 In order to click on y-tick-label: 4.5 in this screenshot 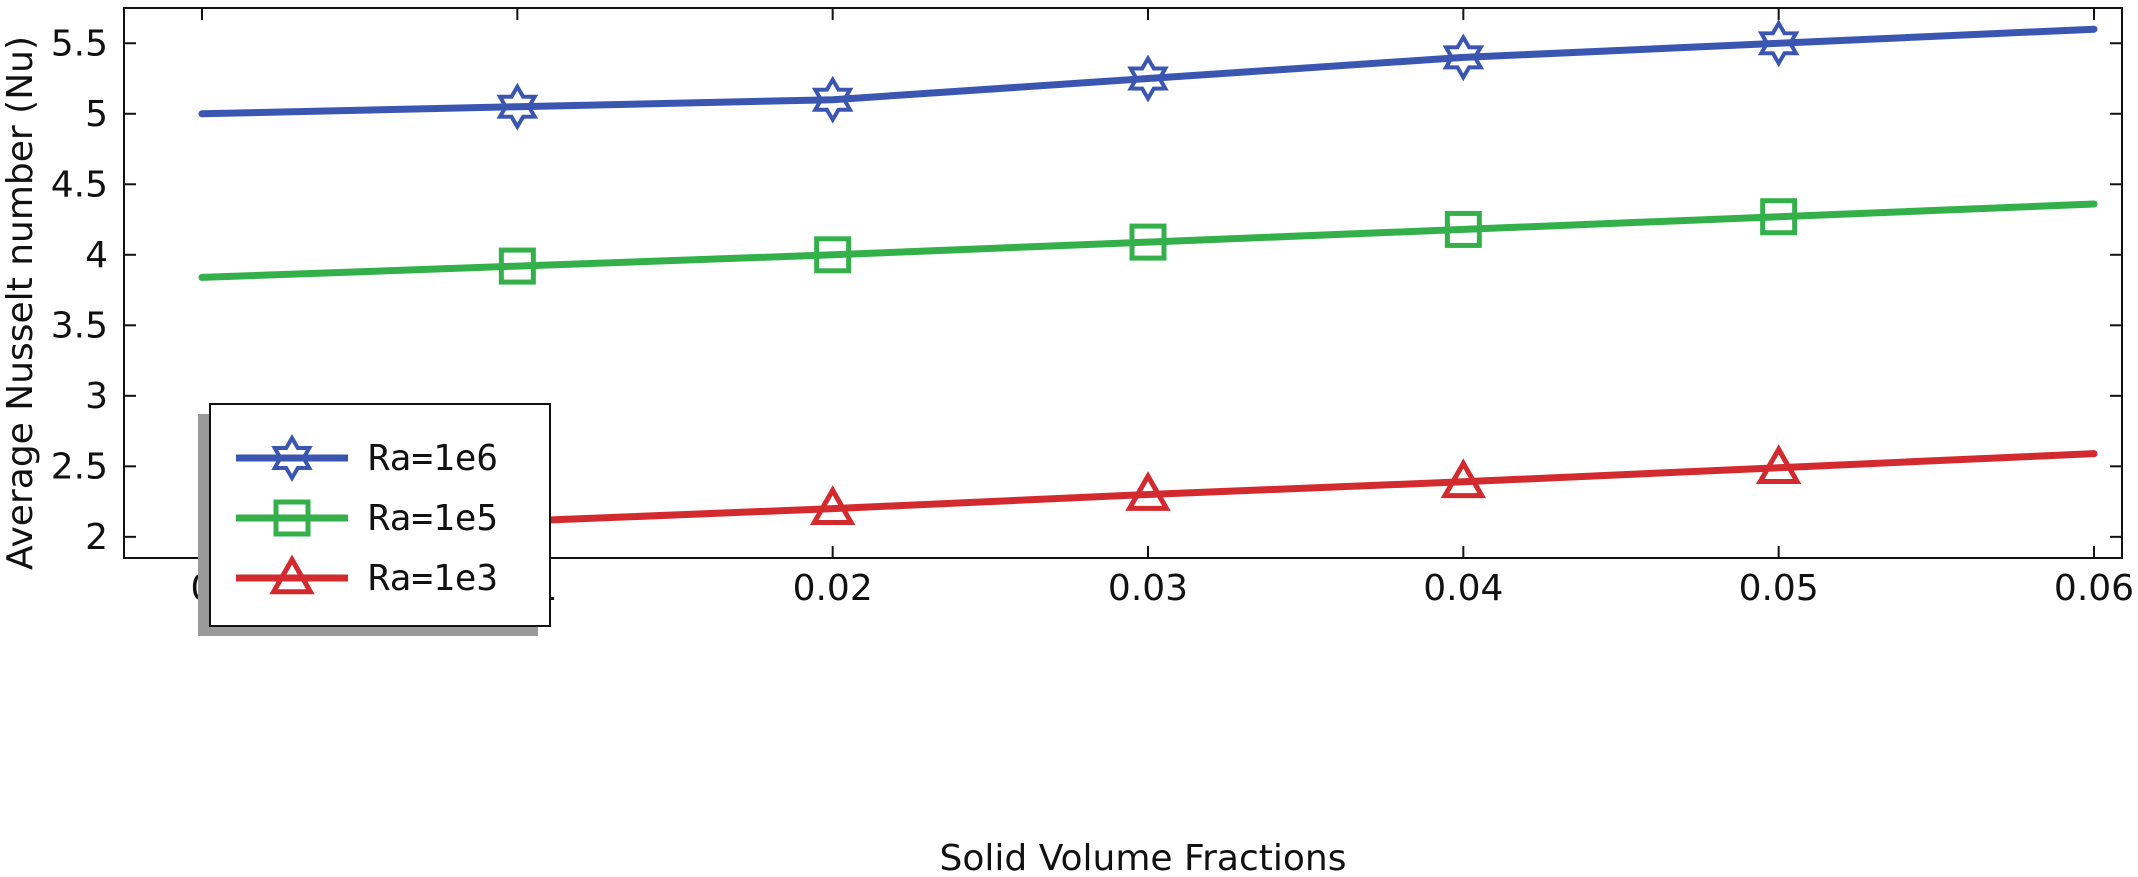, I will do `click(79, 184)`.